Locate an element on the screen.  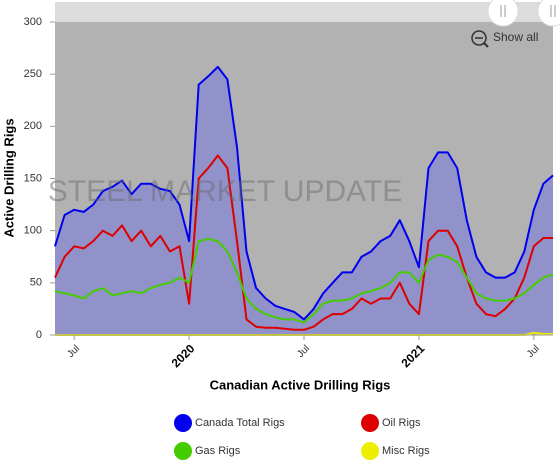
y-axis-label: Active Drilling Rigs is located at coordinates (8, 177).